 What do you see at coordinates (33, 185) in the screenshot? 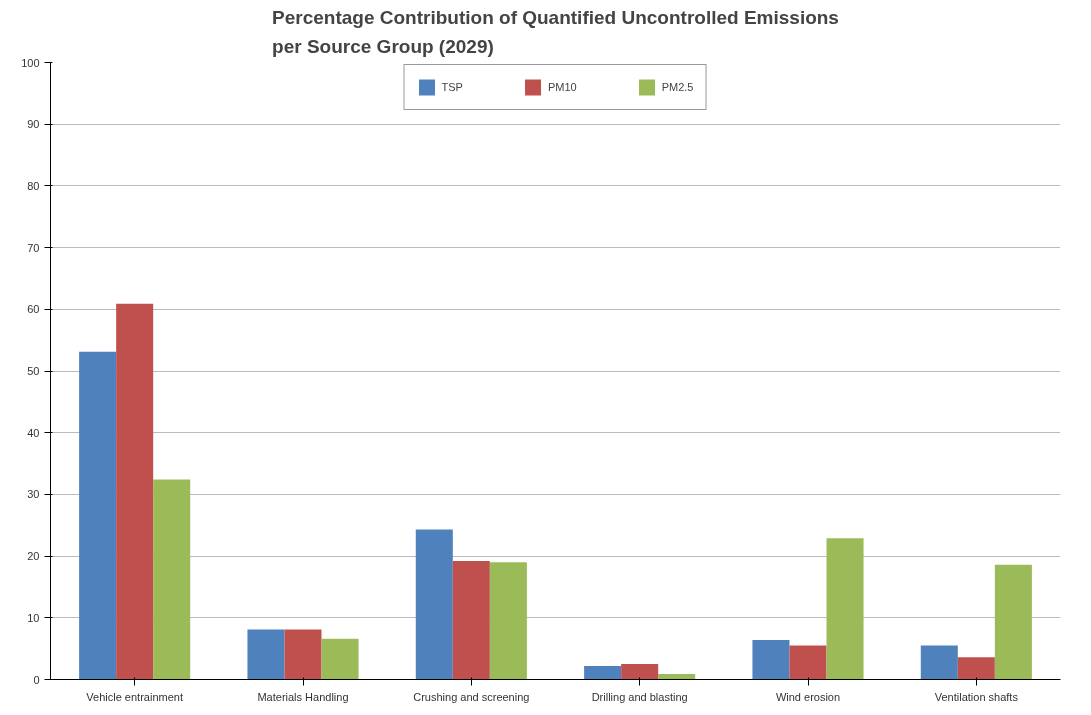
I see `y-tick-label: 80` at bounding box center [33, 185].